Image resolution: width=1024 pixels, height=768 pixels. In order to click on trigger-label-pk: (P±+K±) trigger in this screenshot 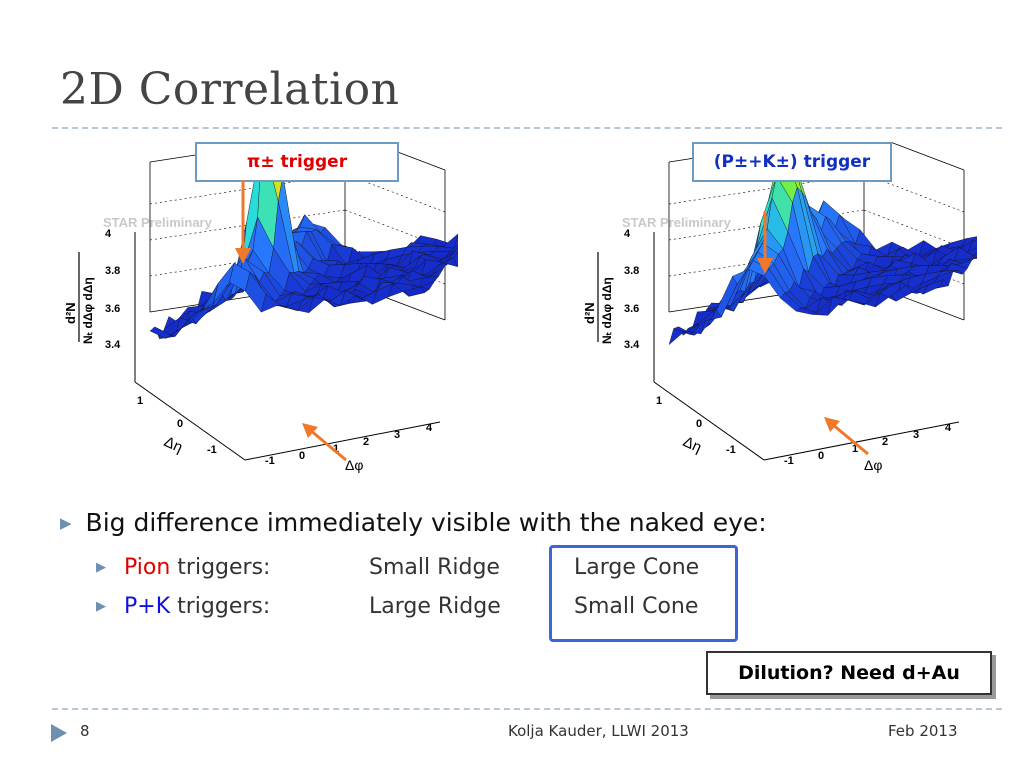, I will do `click(792, 162)`.